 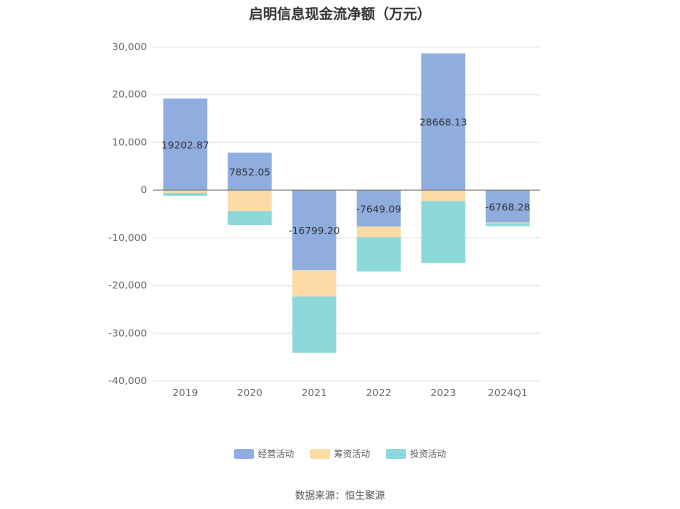 I want to click on data-label: -7649.09, so click(x=378, y=209).